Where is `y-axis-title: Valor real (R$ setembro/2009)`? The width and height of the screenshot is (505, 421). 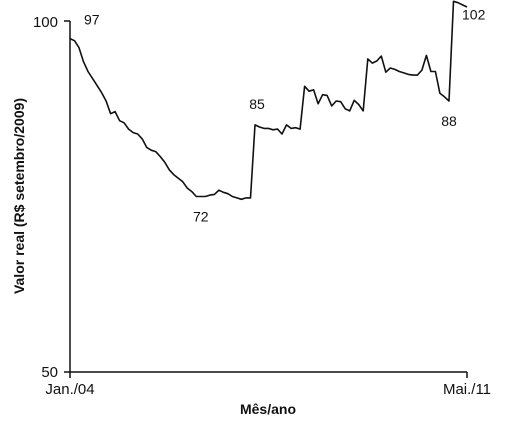
y-axis-title: Valor real (R$ setembro/2009) is located at coordinates (19, 196).